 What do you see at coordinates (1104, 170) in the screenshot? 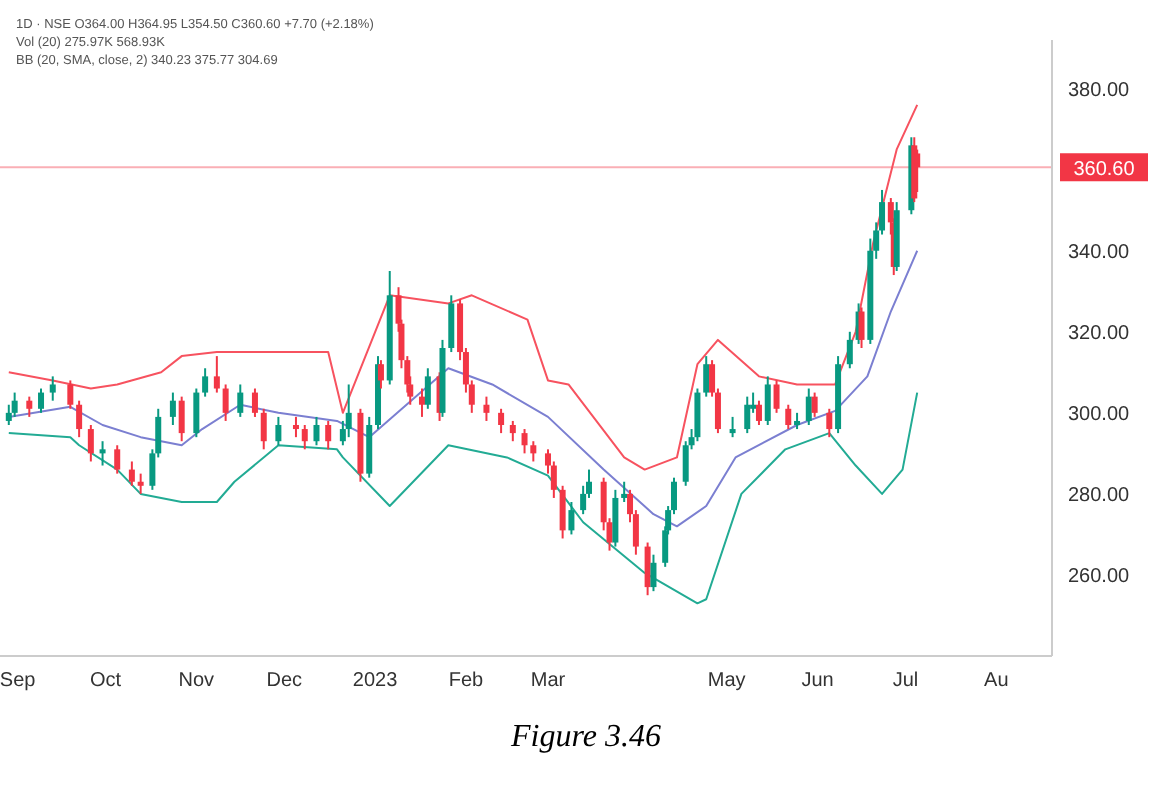
I see `ref-line-label: 360.60` at bounding box center [1104, 170].